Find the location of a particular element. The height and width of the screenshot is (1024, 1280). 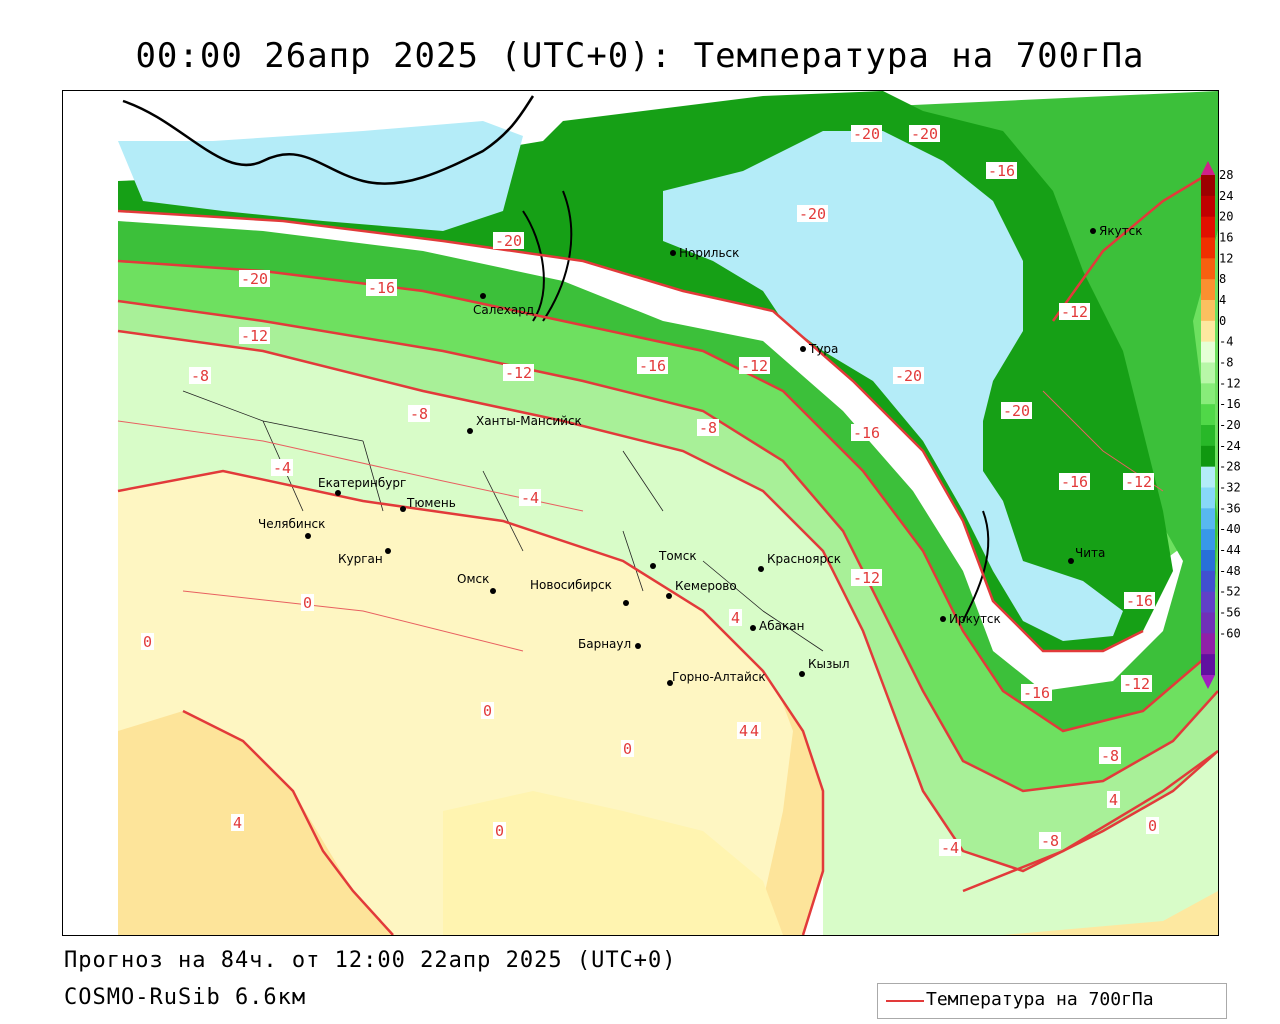

zone-warm-south is located at coordinates (613, 863).